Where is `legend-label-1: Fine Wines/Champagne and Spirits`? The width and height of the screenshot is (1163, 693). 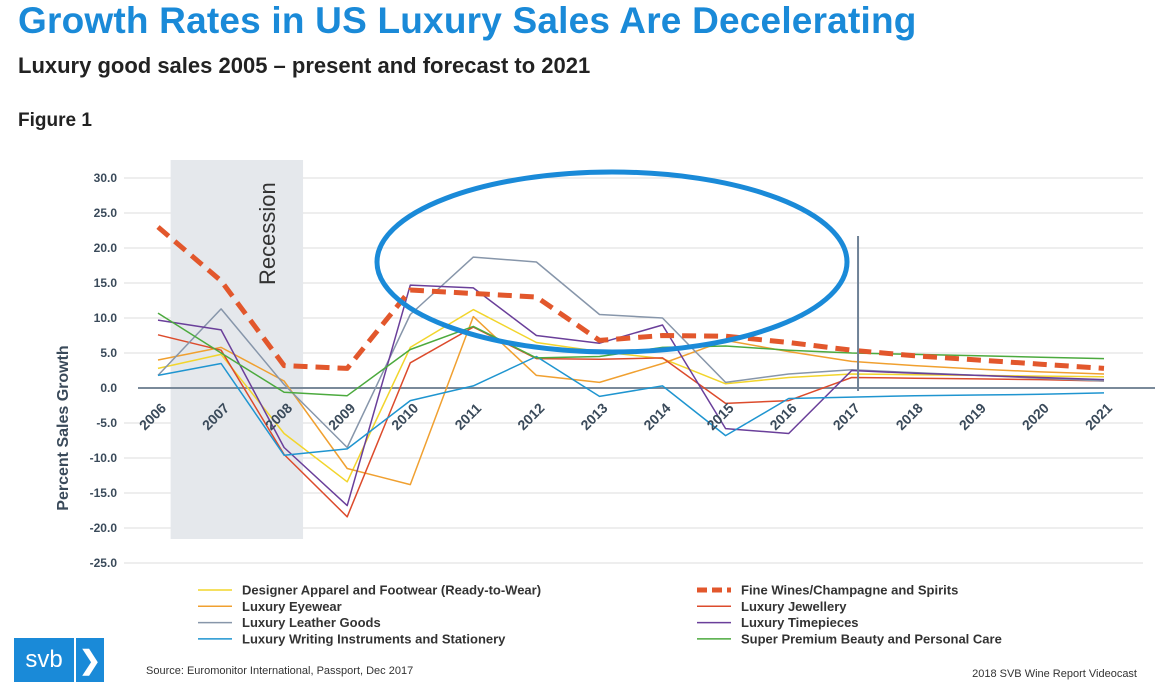
legend-label-1: Fine Wines/Champagne and Spirits is located at coordinates (849, 590).